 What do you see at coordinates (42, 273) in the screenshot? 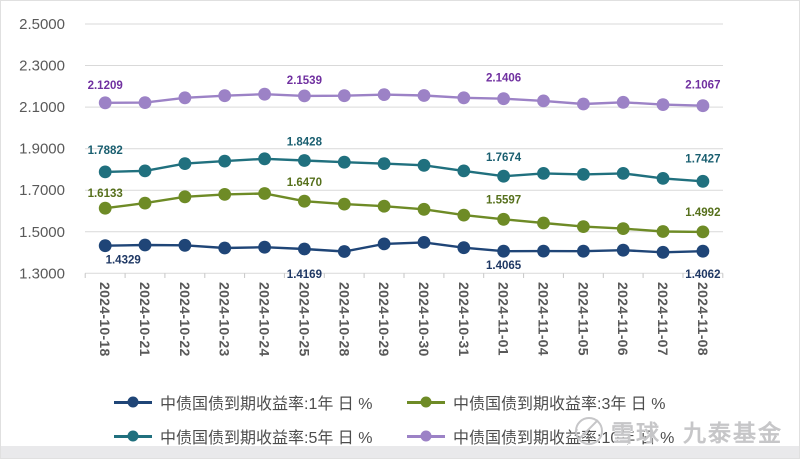
I see `y-axis-label: 1.3000` at bounding box center [42, 273].